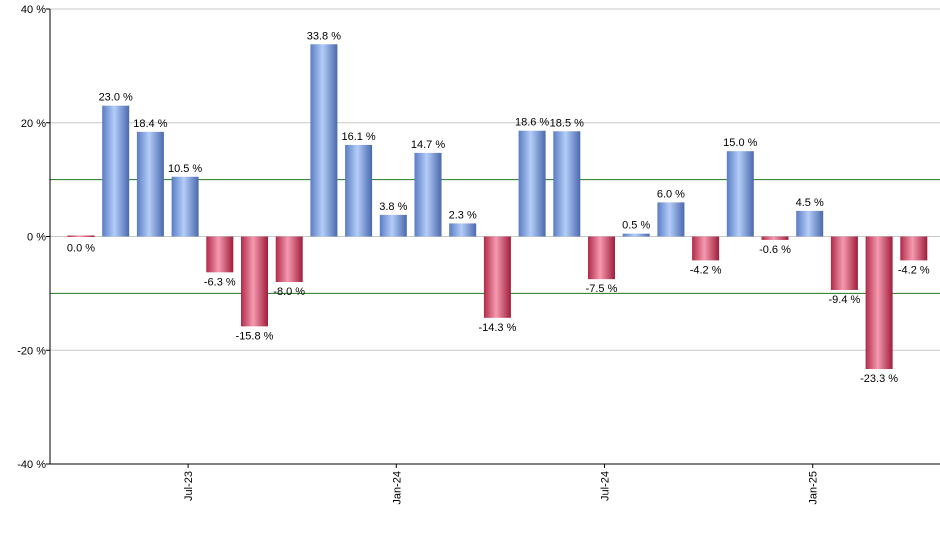 Image resolution: width=940 pixels, height=550 pixels. I want to click on data-label: 10.5 %, so click(185, 169).